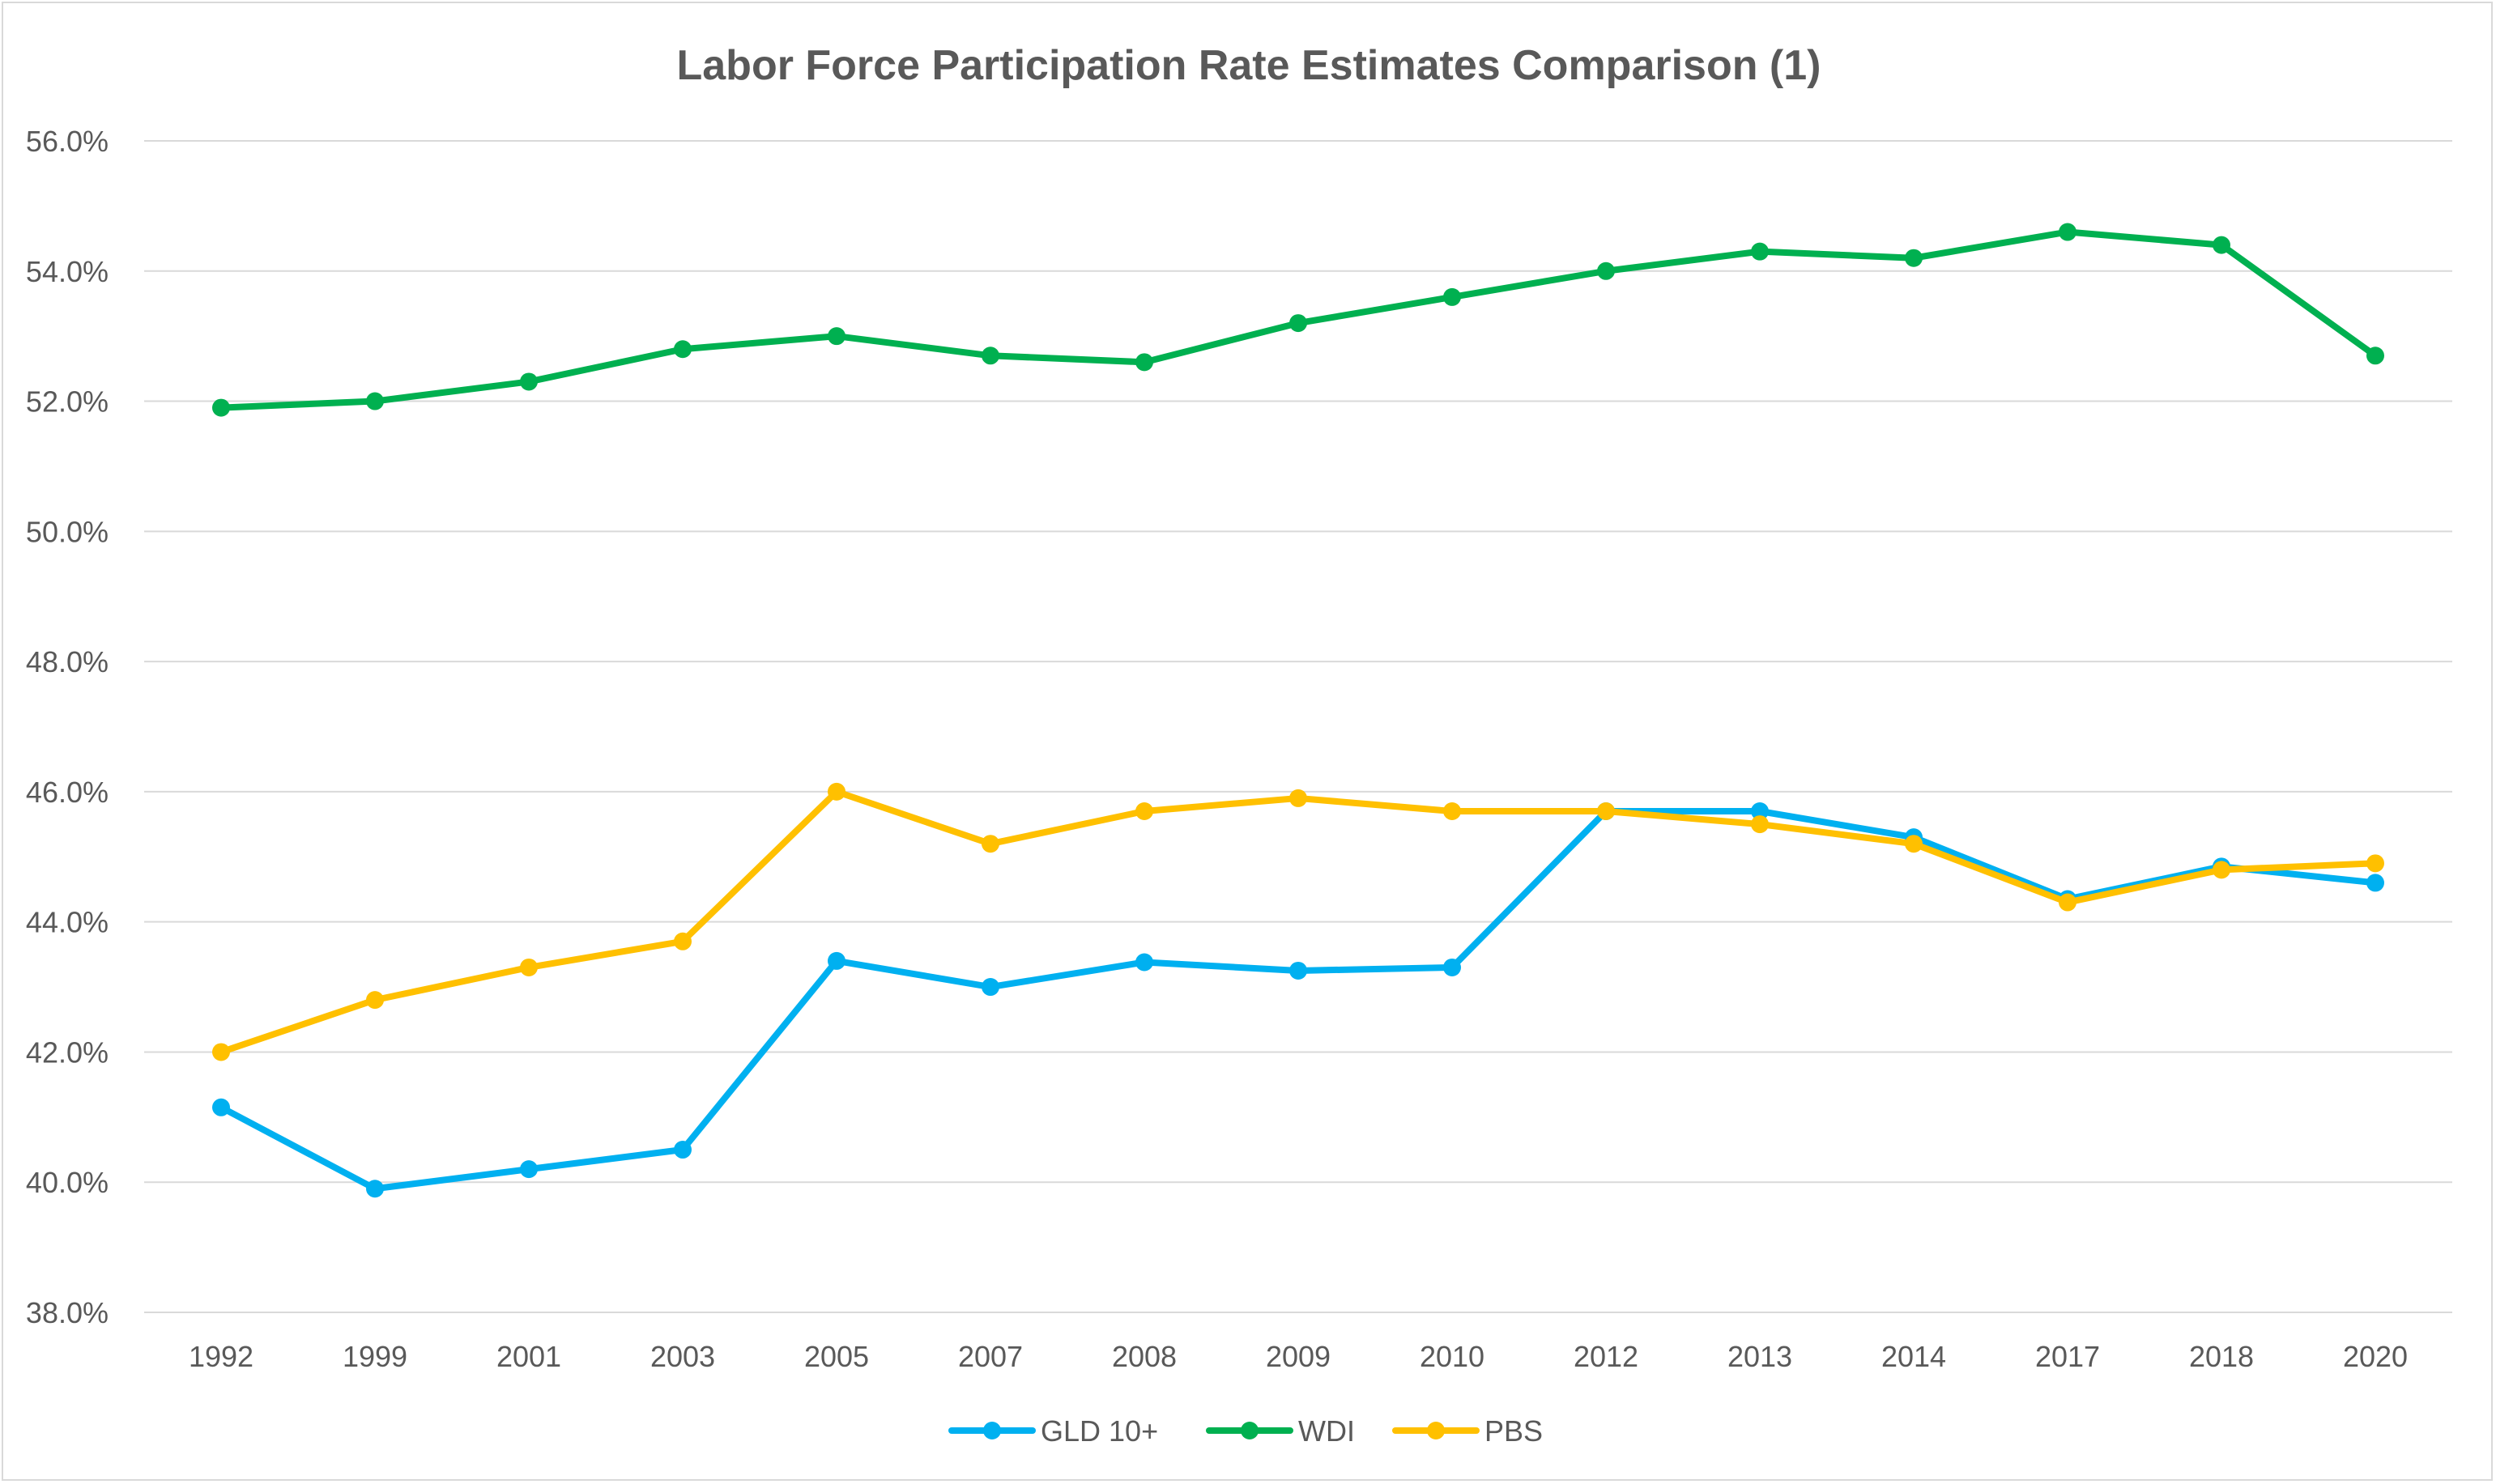 The image size is (2496, 1484). What do you see at coordinates (1099, 1431) in the screenshot?
I see `legend-label: GLD 10+` at bounding box center [1099, 1431].